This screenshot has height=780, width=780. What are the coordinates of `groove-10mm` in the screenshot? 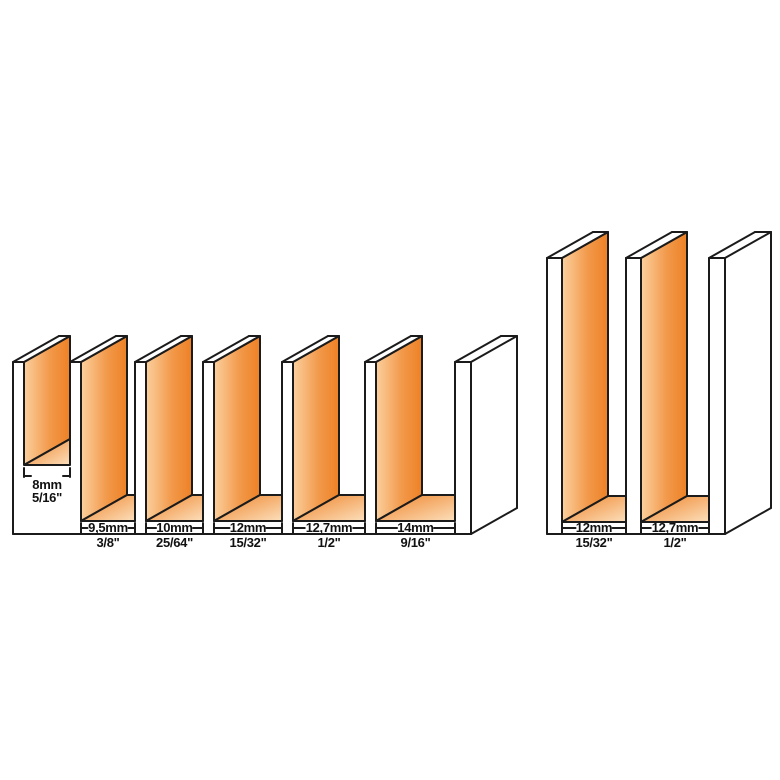 It's located at (174, 428).